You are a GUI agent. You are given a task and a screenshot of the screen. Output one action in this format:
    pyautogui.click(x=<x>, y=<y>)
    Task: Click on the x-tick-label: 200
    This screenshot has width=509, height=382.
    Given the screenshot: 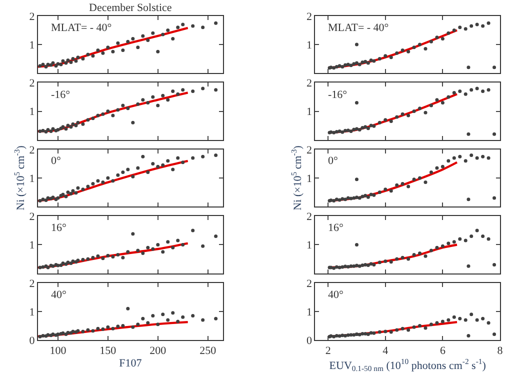 What is the action you would take?
    pyautogui.click(x=158, y=351)
    